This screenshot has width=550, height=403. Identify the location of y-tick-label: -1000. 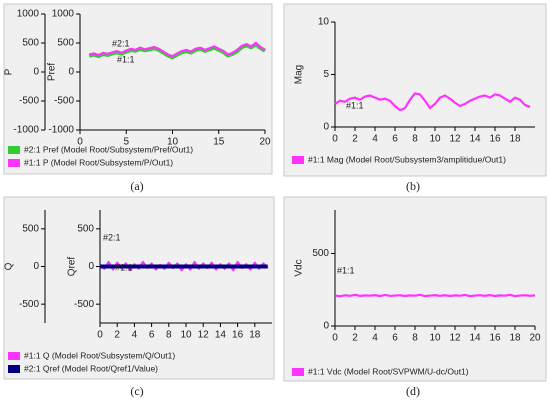
(26, 130).